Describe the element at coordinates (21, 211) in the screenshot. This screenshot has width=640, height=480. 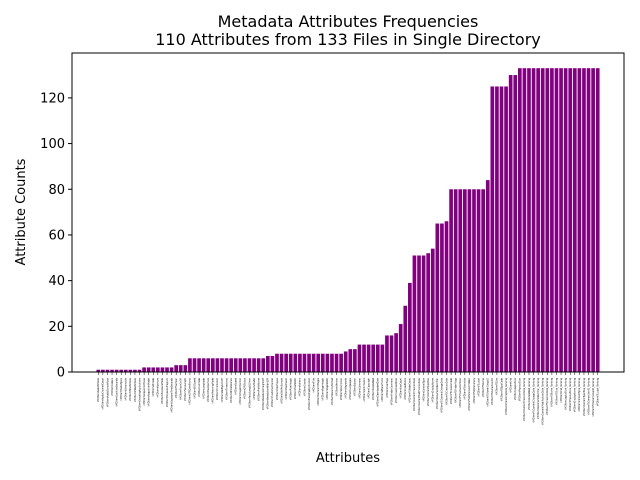
I see `y-axis-label: Attribute Counts` at that location.